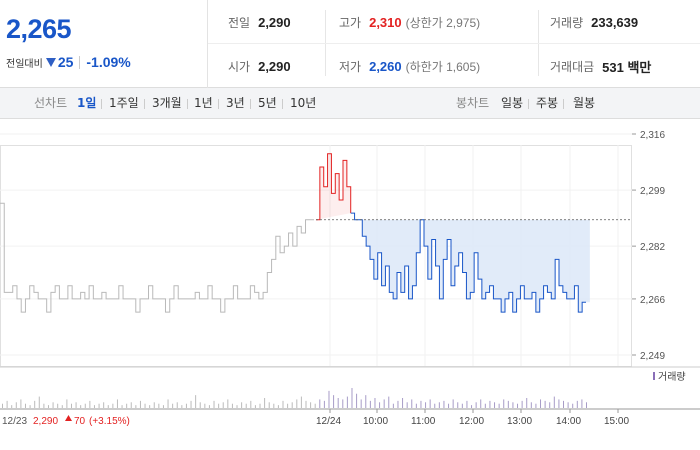  What do you see at coordinates (303, 103) in the screenshot?
I see `tab-10y: 10년` at bounding box center [303, 103].